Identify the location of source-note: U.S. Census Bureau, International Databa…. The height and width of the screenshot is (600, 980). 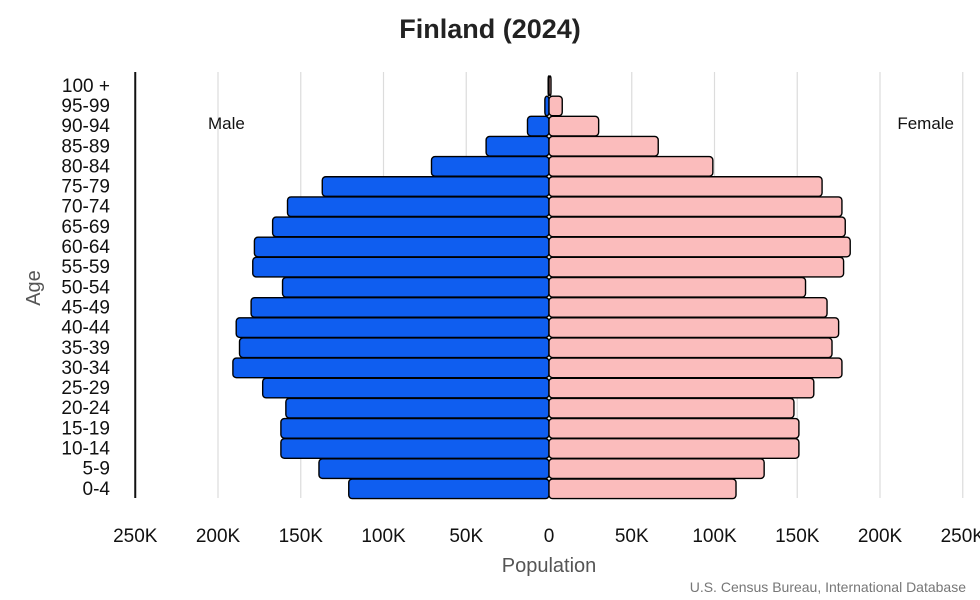
(828, 587).